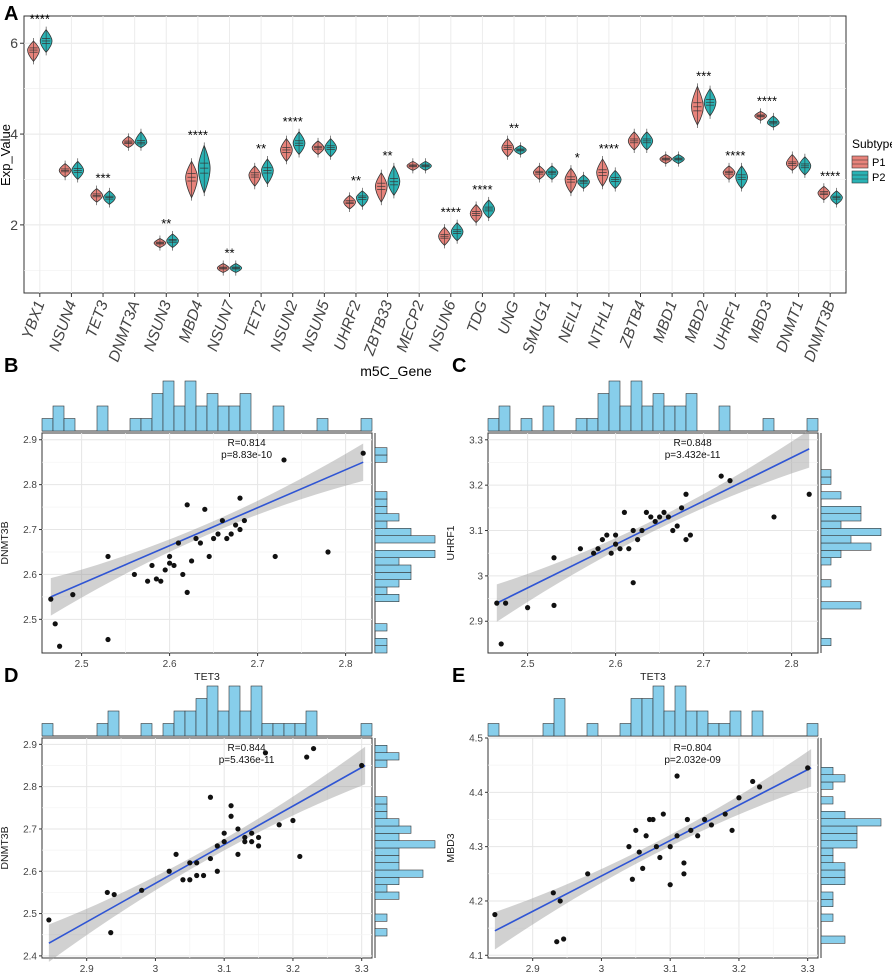 This screenshot has height=978, width=892. Describe the element at coordinates (878, 163) in the screenshot. I see `legend-label-p1: P1` at that location.